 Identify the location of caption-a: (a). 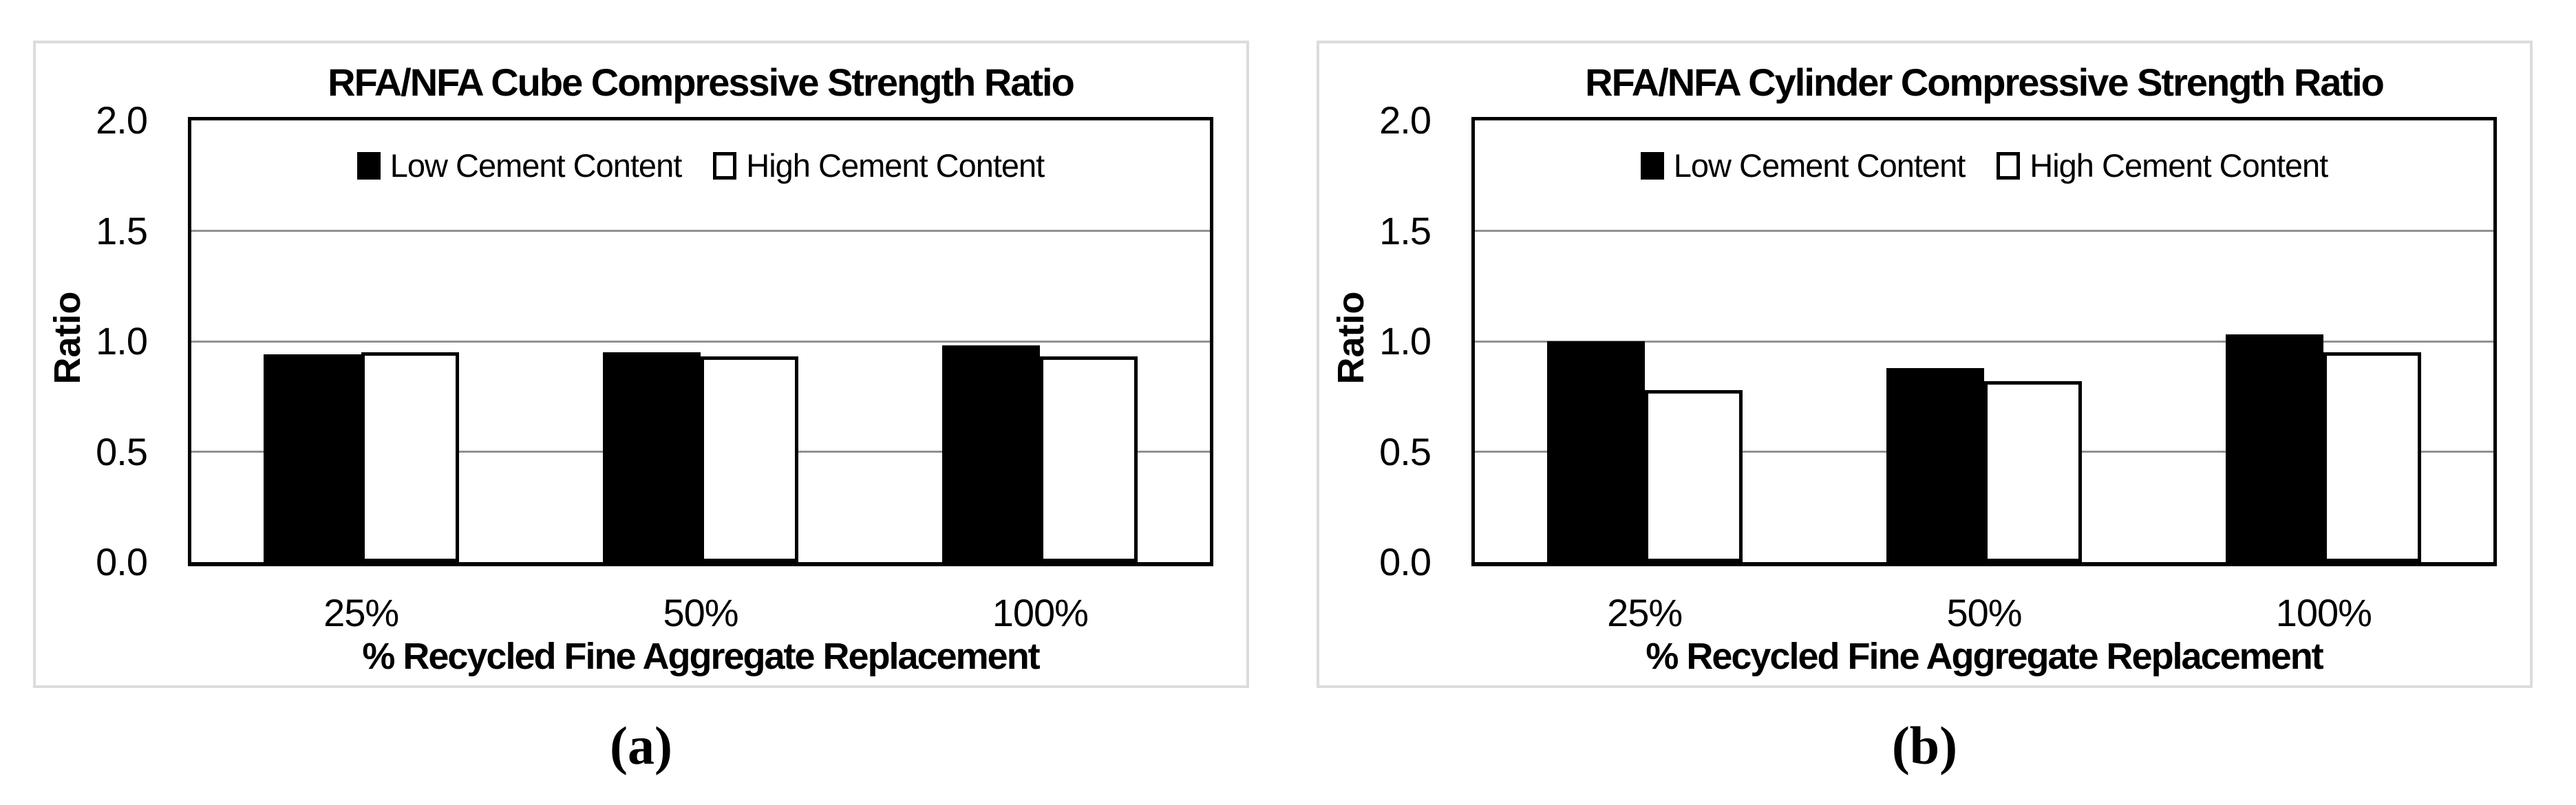
(641, 746).